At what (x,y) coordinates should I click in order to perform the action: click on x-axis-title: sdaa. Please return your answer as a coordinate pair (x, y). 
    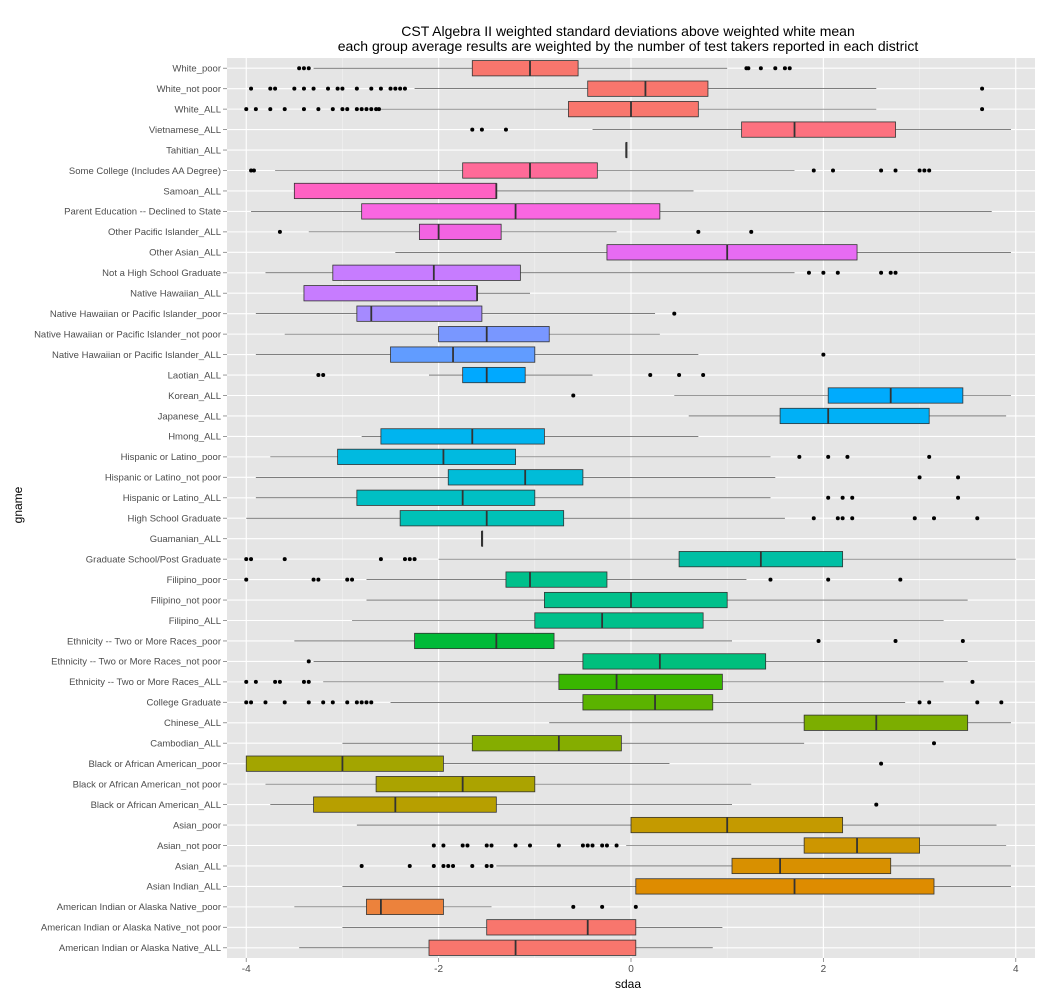
    Looking at the image, I should click on (628, 984).